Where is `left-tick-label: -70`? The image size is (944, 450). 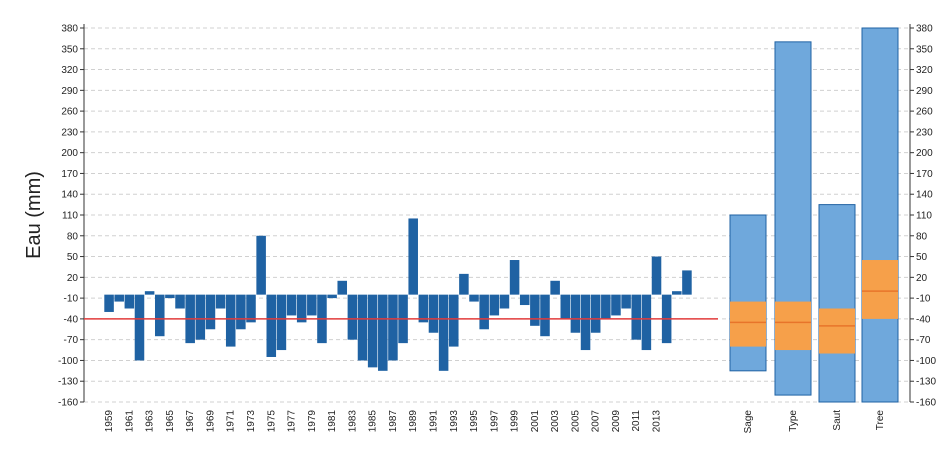
left-tick-label: -70 is located at coordinates (71, 340).